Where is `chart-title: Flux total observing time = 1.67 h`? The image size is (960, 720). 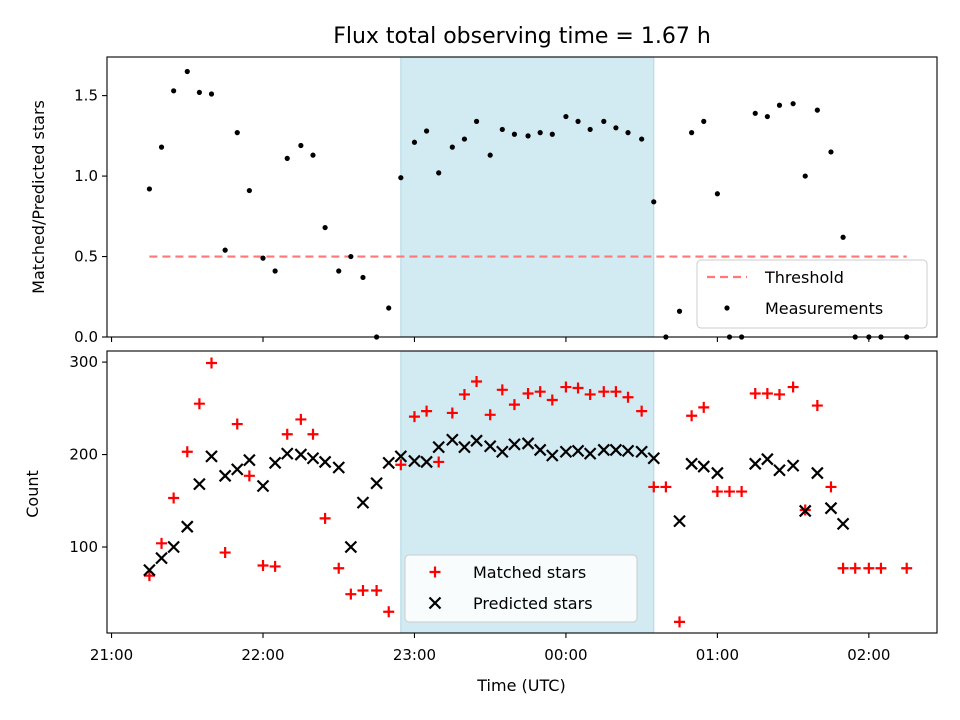 chart-title: Flux total observing time = 1.67 h is located at coordinates (522, 36).